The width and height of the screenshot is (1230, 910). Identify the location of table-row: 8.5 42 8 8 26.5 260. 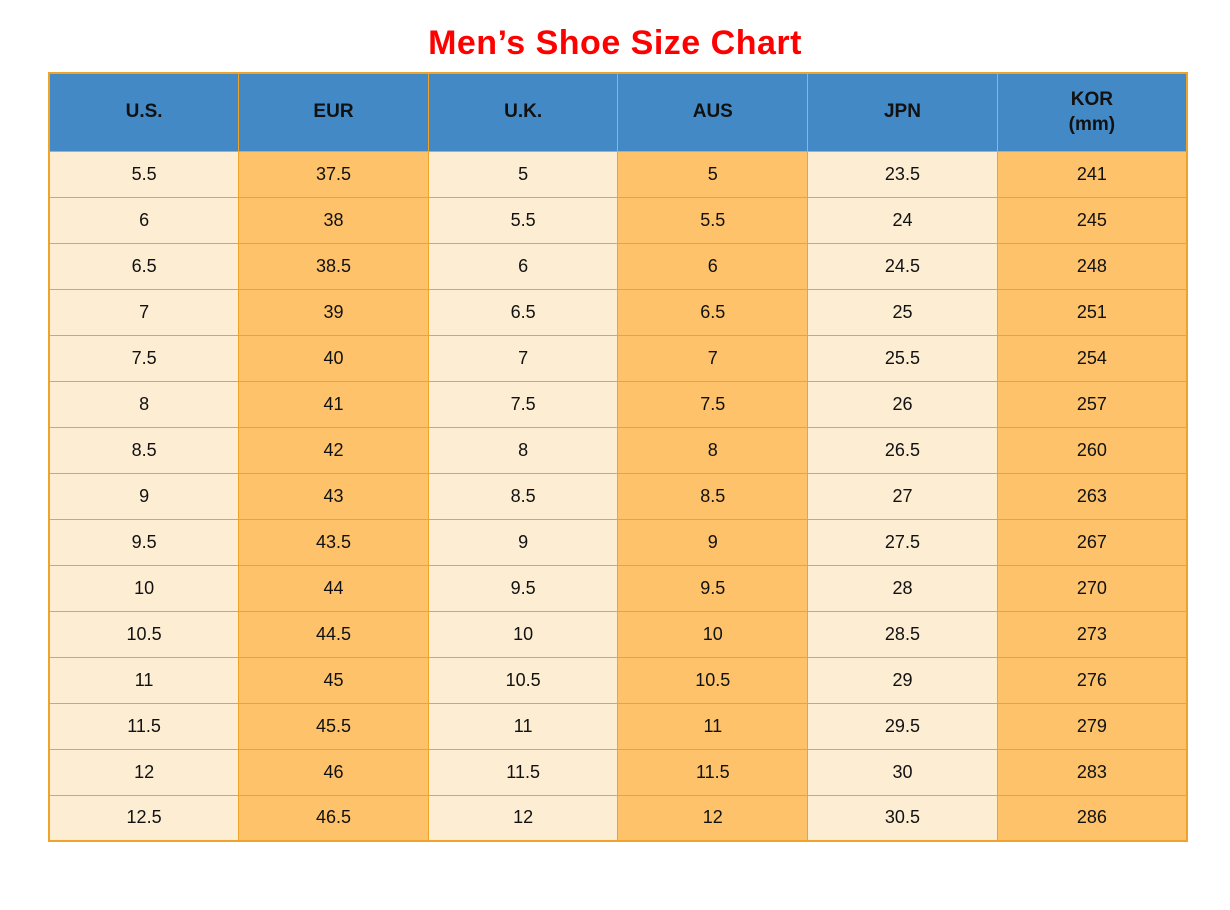
(618, 450).